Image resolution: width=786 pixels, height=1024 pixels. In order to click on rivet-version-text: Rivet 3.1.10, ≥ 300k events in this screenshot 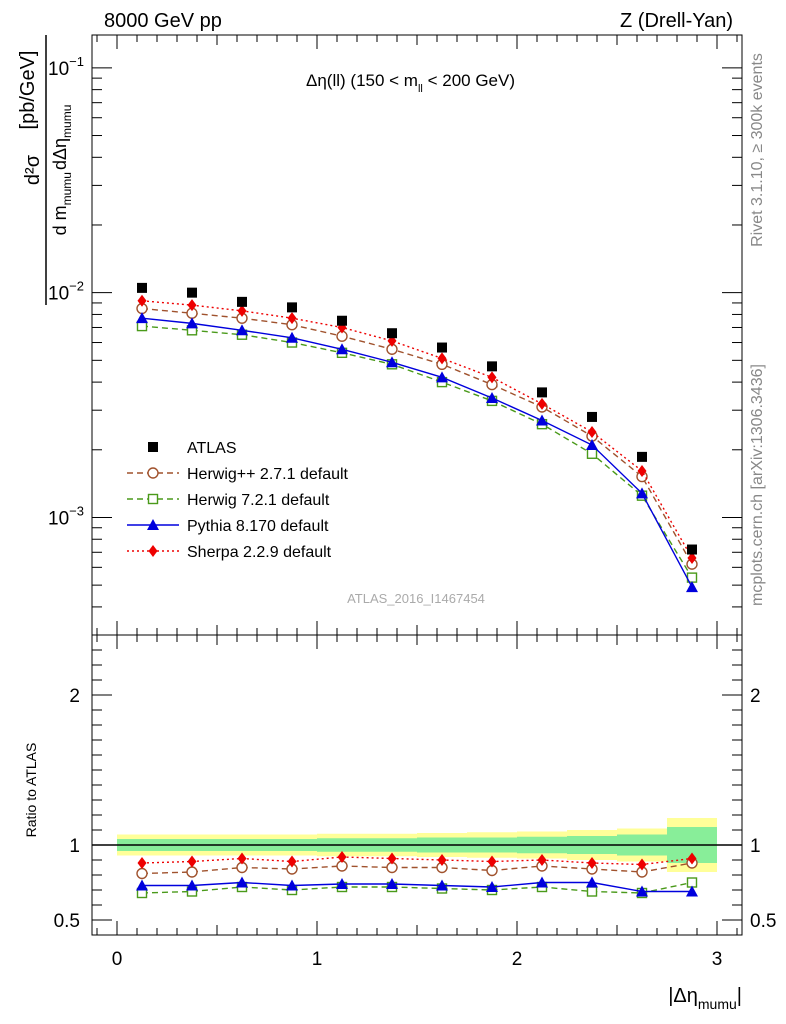, I will do `click(757, 150)`.